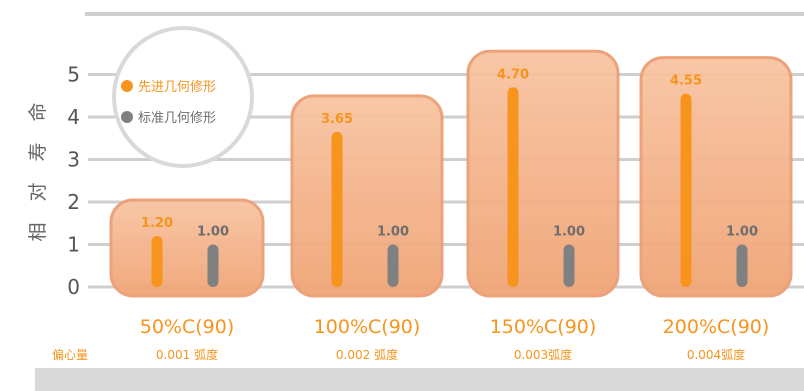 This screenshot has height=391, width=804. I want to click on sublabel-title: 偏心量, so click(70, 354).